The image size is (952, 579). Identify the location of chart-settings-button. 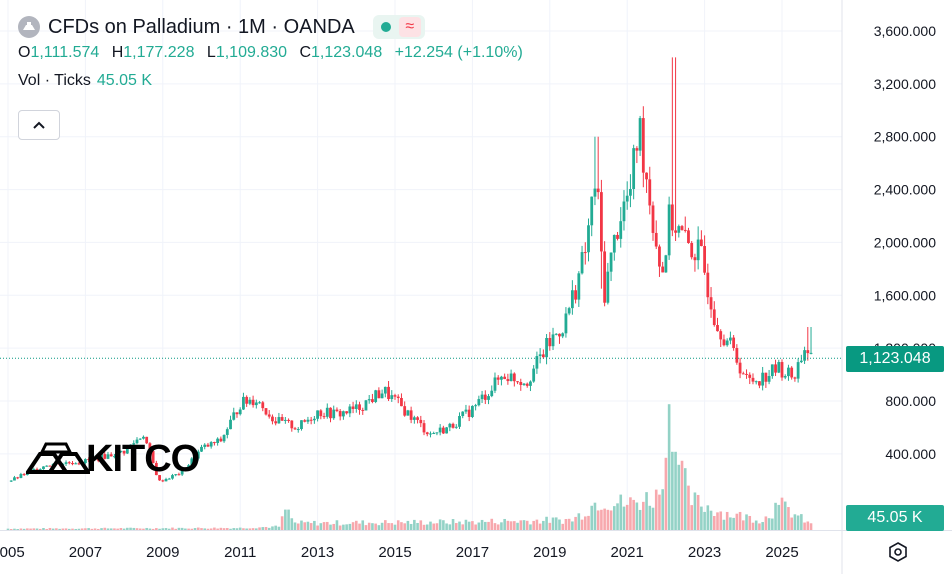
(898, 552).